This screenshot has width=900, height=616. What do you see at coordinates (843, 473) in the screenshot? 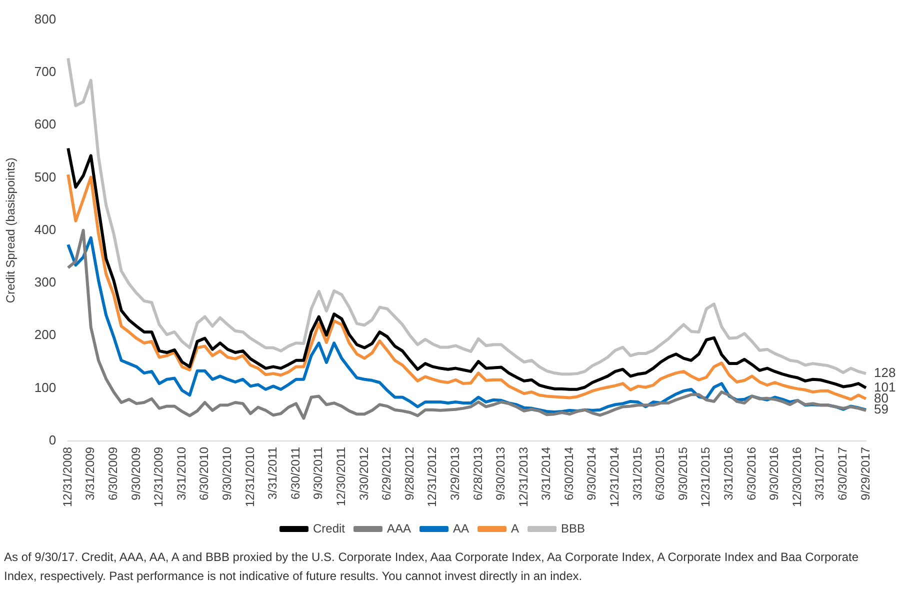
I see `x-tick-label: 6/30/2017` at bounding box center [843, 473].